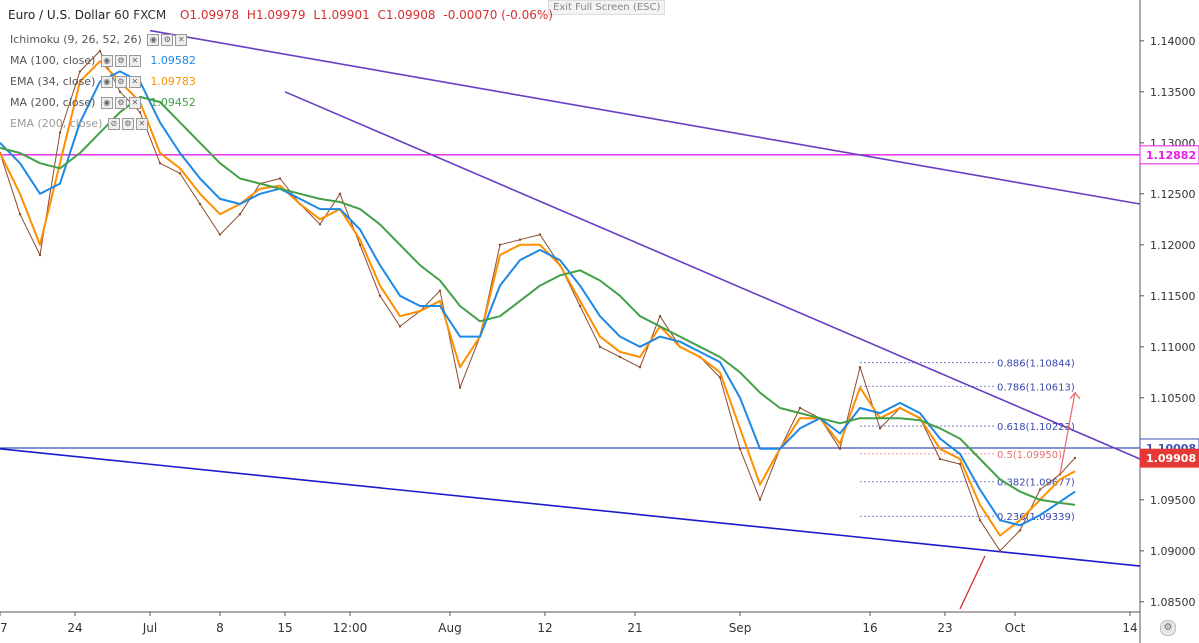 Image resolution: width=1199 pixels, height=643 pixels. I want to click on projection-arrow, so click(1067, 433).